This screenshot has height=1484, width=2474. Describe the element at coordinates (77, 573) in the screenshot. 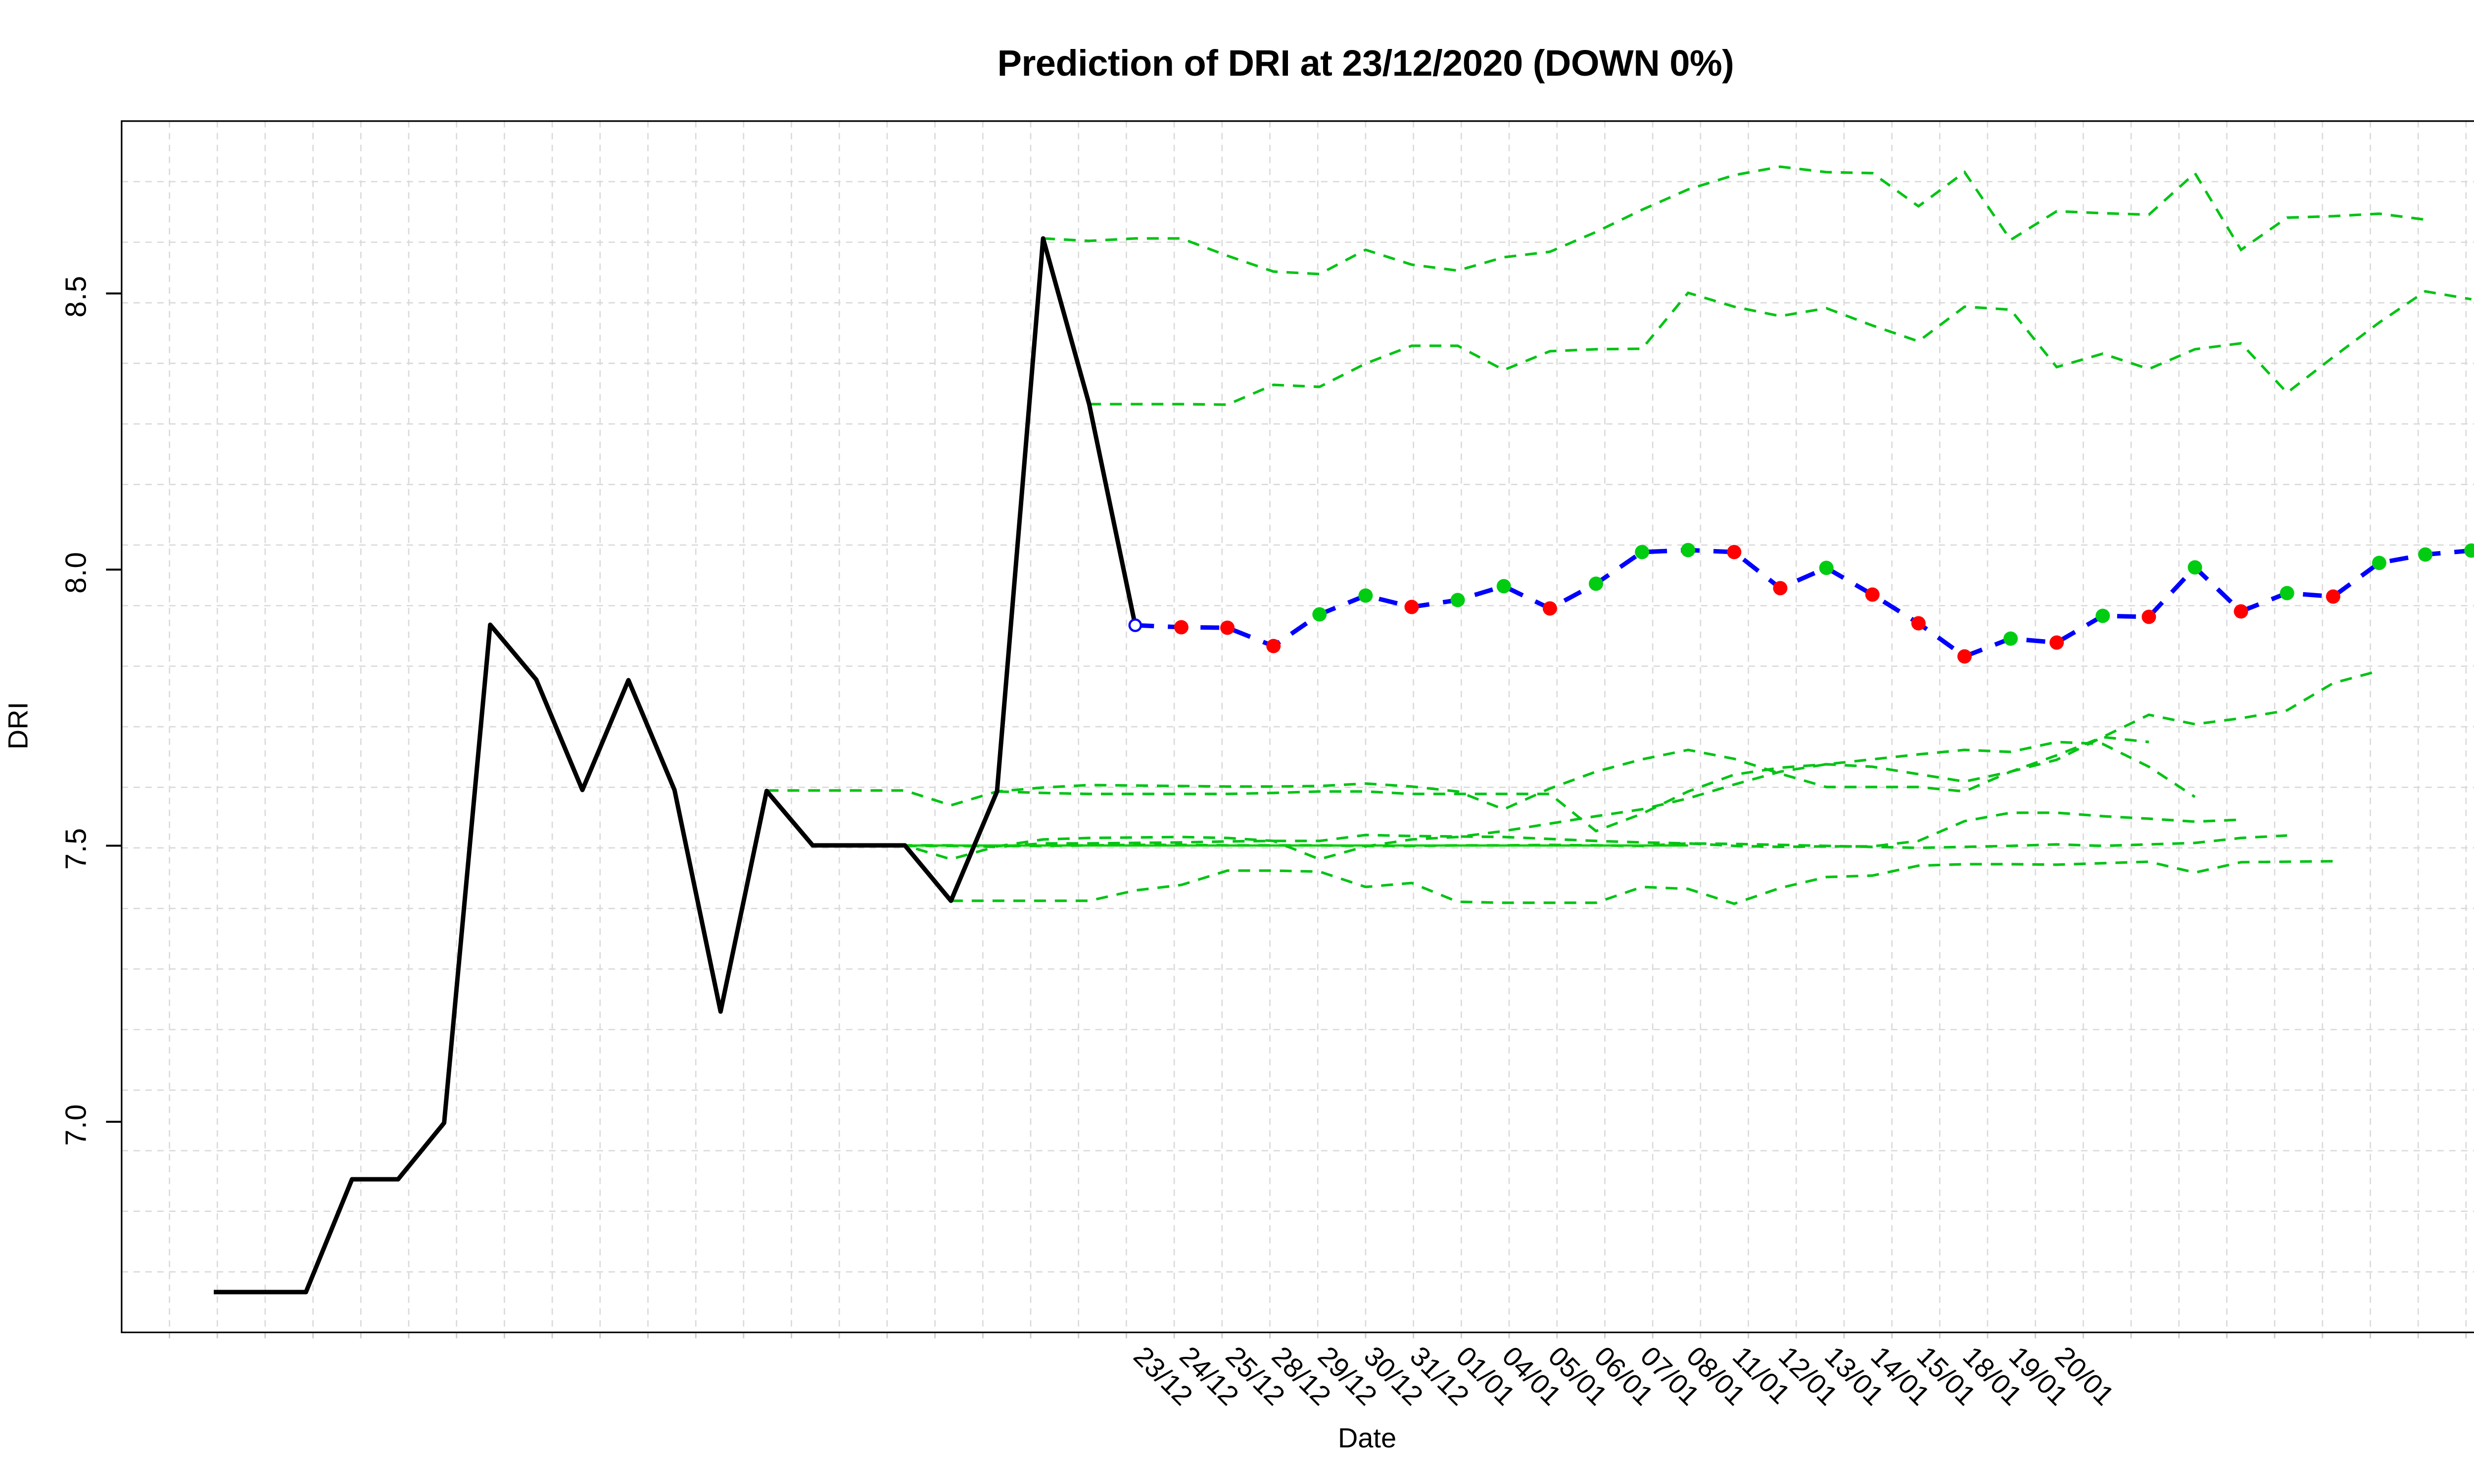

I see `svg-text: 8.0` at that location.